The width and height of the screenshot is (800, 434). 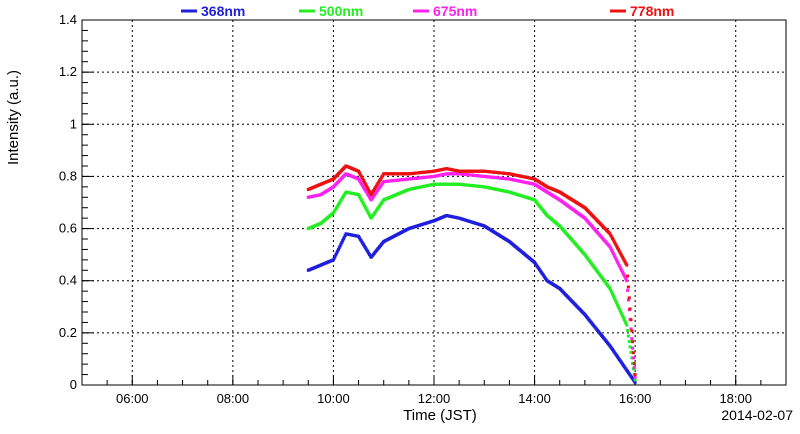 What do you see at coordinates (68, 332) in the screenshot?
I see `y-tick-label: 0.2` at bounding box center [68, 332].